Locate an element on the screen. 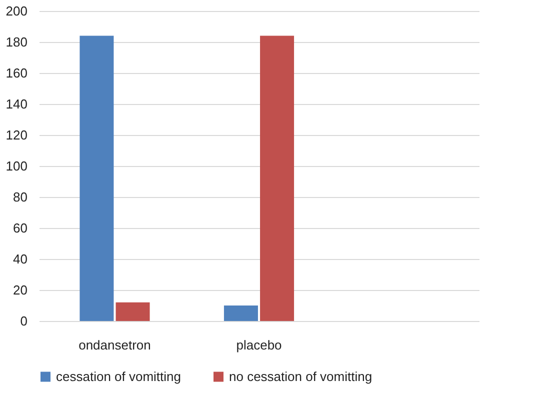 This screenshot has height=403, width=547. y-tick-label: 200 is located at coordinates (17, 11).